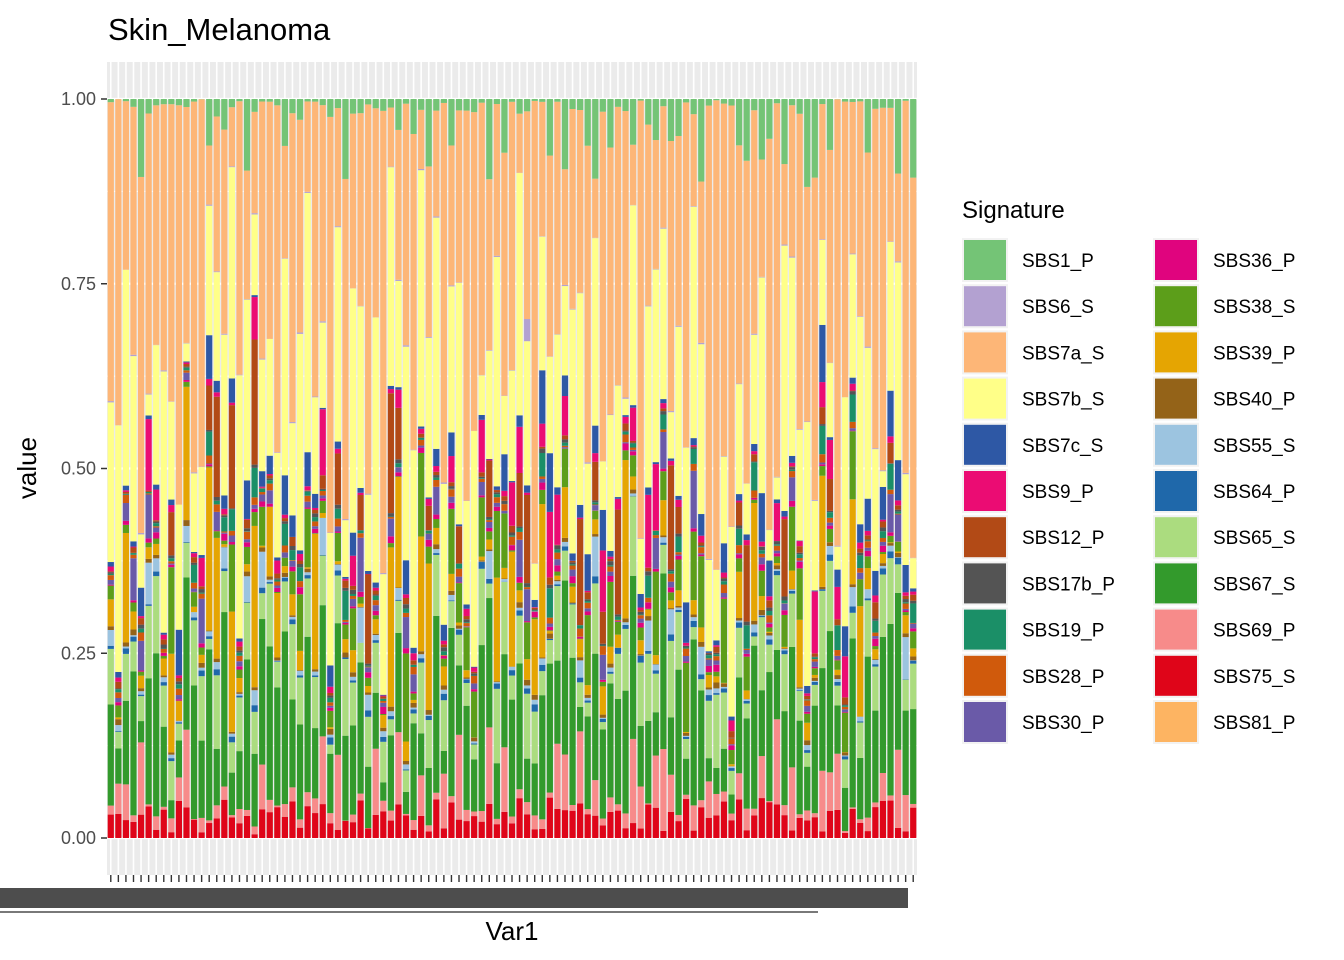  What do you see at coordinates (1254, 584) in the screenshot?
I see `legend-label: SBS67_S` at bounding box center [1254, 584].